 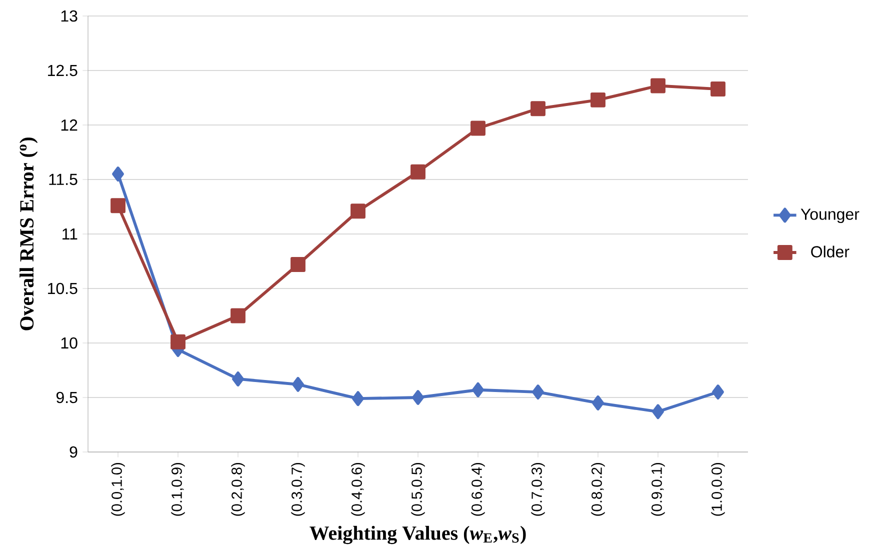 What do you see at coordinates (298, 489) in the screenshot?
I see `x-tick-label: (0.3,0.7)` at bounding box center [298, 489].